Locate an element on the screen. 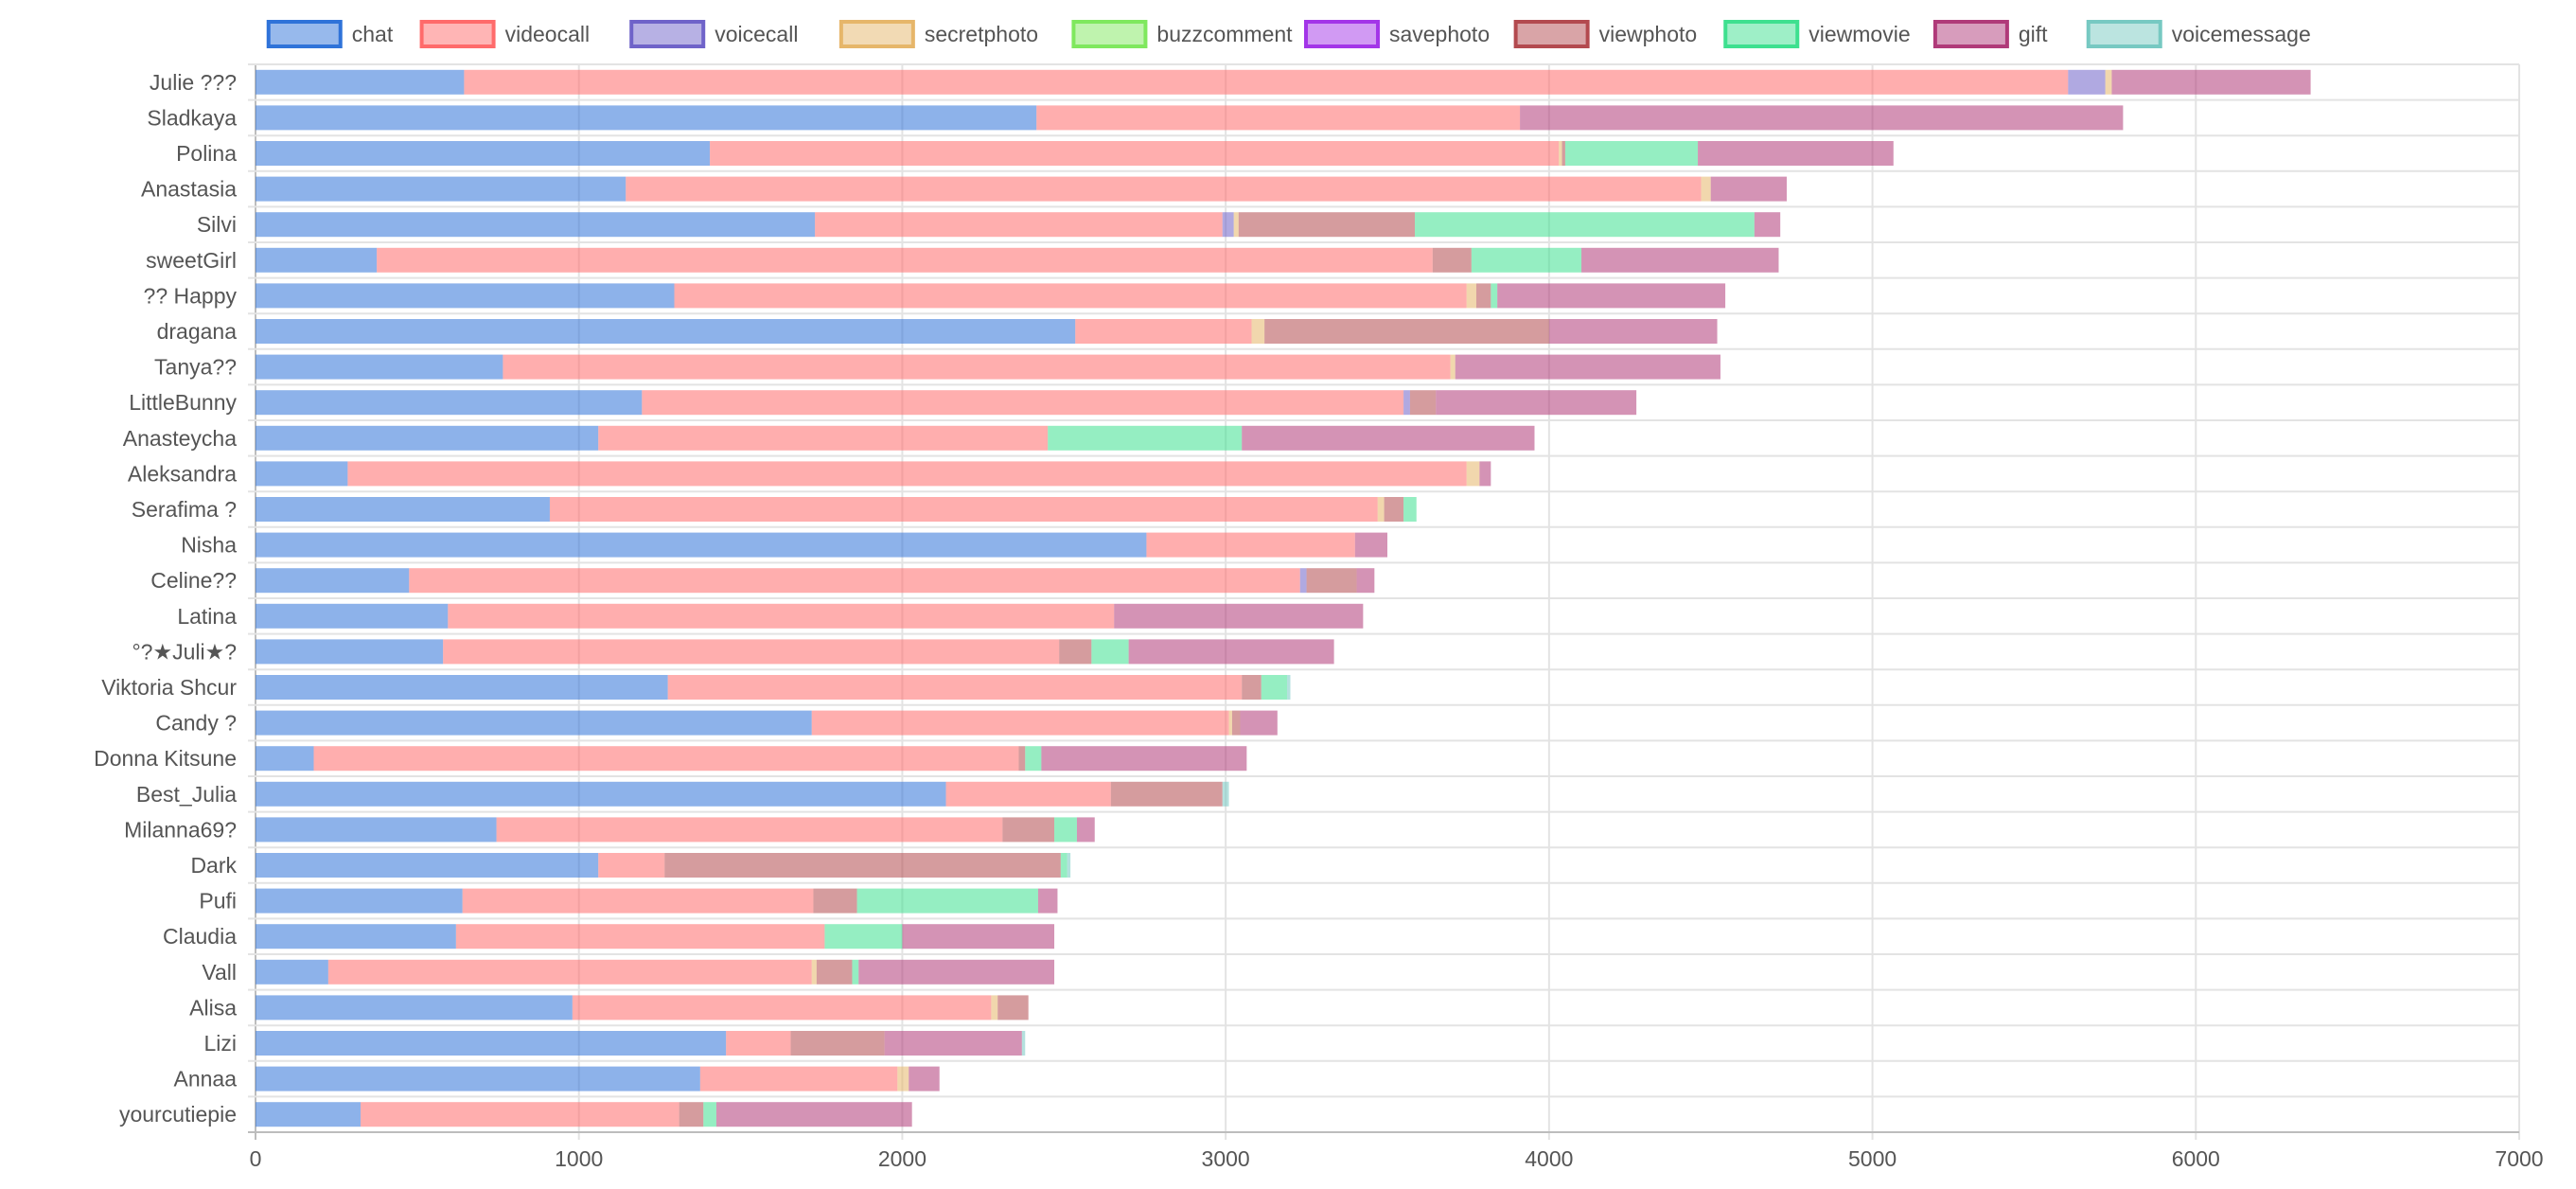 This screenshot has height=1189, width=2576. bar-viewphoto-yourcutiepie is located at coordinates (691, 1114).